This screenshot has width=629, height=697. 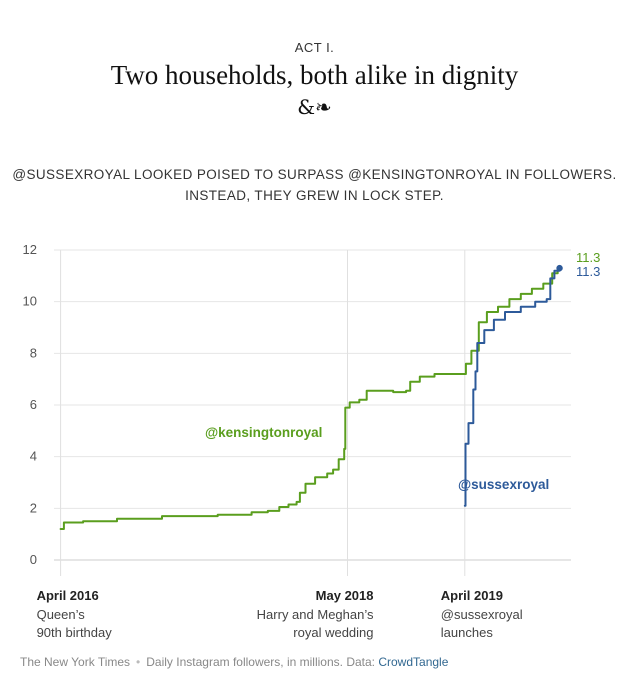 I want to click on y-tick-label: 12, so click(x=30, y=249).